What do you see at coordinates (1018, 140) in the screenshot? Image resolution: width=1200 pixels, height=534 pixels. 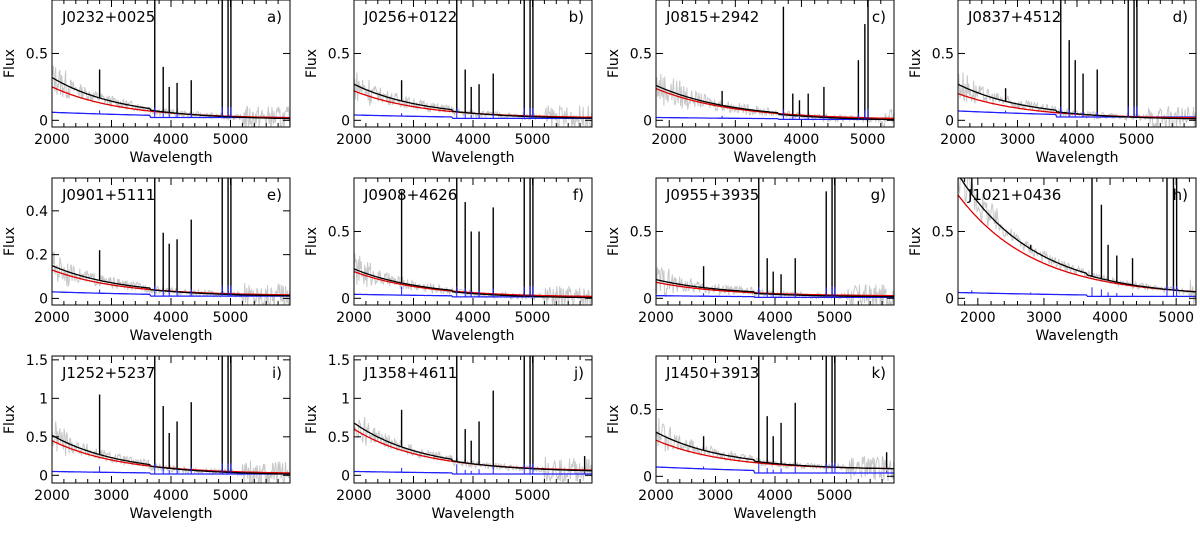 I see `x-tick-label-d: 3000` at bounding box center [1018, 140].